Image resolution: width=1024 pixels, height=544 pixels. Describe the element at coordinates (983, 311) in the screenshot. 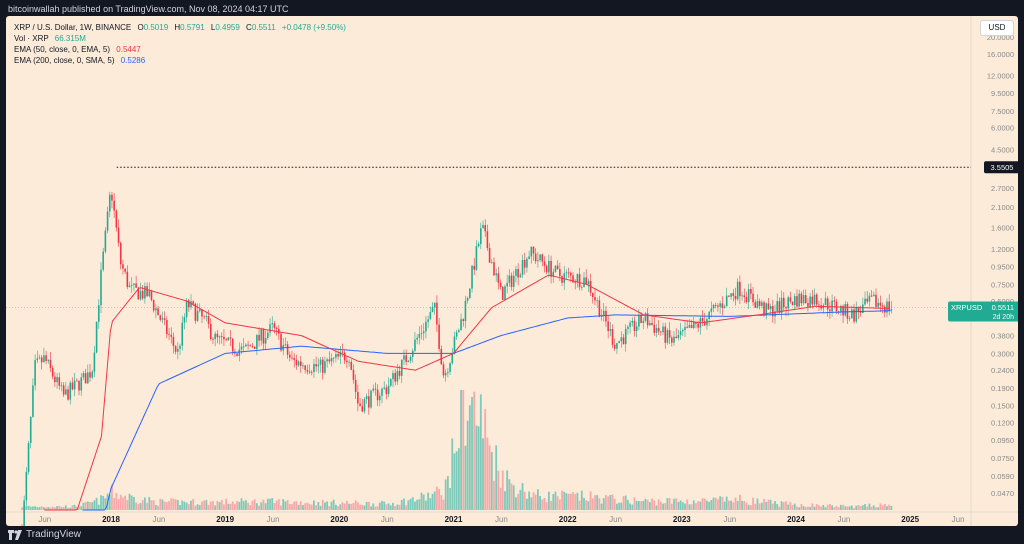

I see `current-price-tag` at that location.